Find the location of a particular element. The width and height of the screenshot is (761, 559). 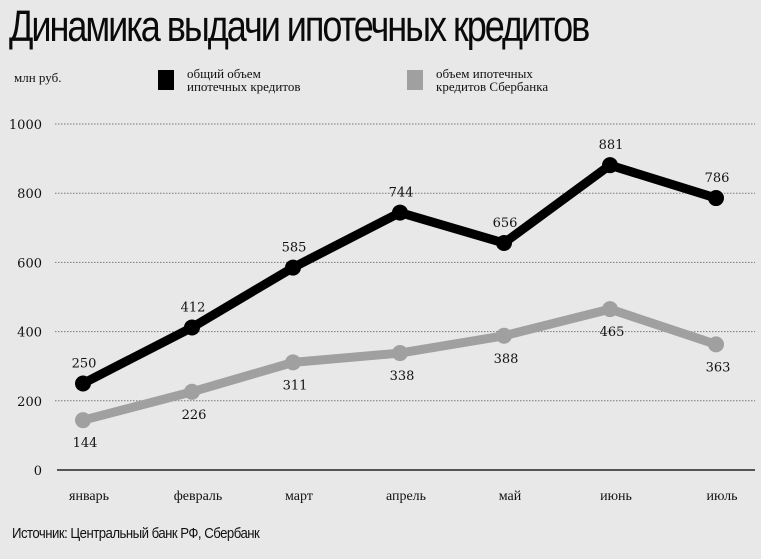

y-tick-label: 400 is located at coordinates (29, 333).